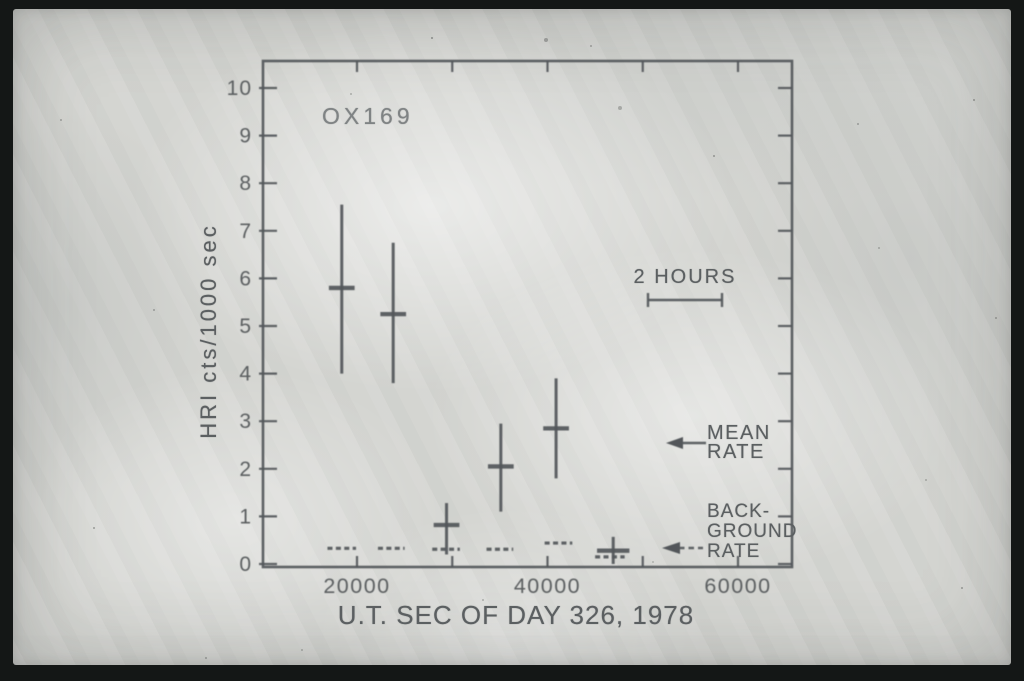 The width and height of the screenshot is (1024, 681). I want to click on background-rate-annotation-line2: GROUND, so click(752, 531).